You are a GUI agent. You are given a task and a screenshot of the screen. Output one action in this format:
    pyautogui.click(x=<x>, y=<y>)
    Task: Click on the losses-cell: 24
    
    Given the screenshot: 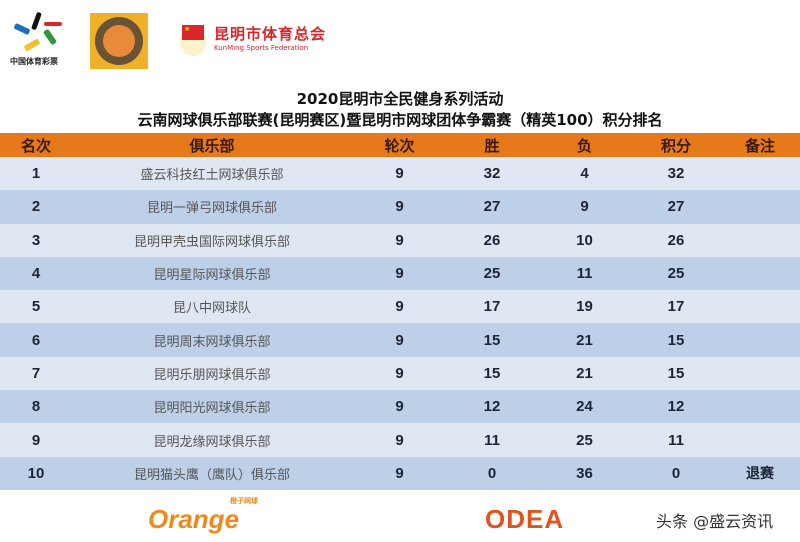 What is the action you would take?
    pyautogui.click(x=584, y=407)
    